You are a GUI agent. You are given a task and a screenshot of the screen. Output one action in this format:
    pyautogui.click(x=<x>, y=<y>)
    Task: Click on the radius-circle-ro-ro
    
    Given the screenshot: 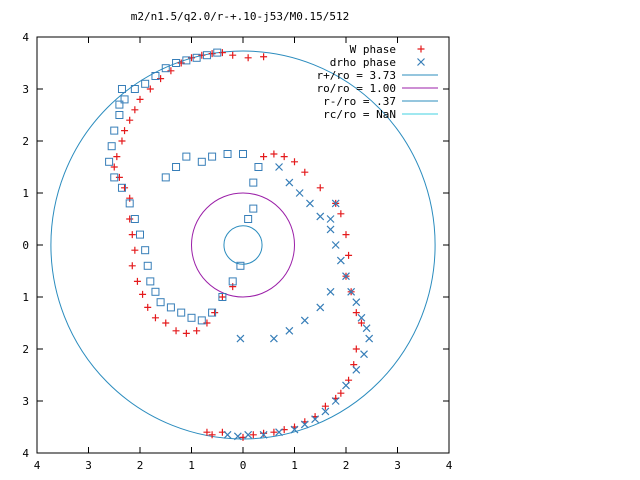 What is the action you would take?
    pyautogui.click(x=243, y=245)
    